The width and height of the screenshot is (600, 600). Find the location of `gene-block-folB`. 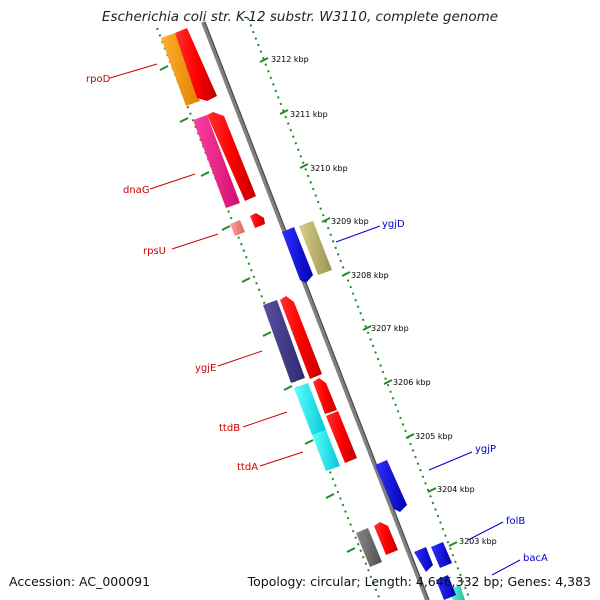

gene-block-folB is located at coordinates (423, 559).